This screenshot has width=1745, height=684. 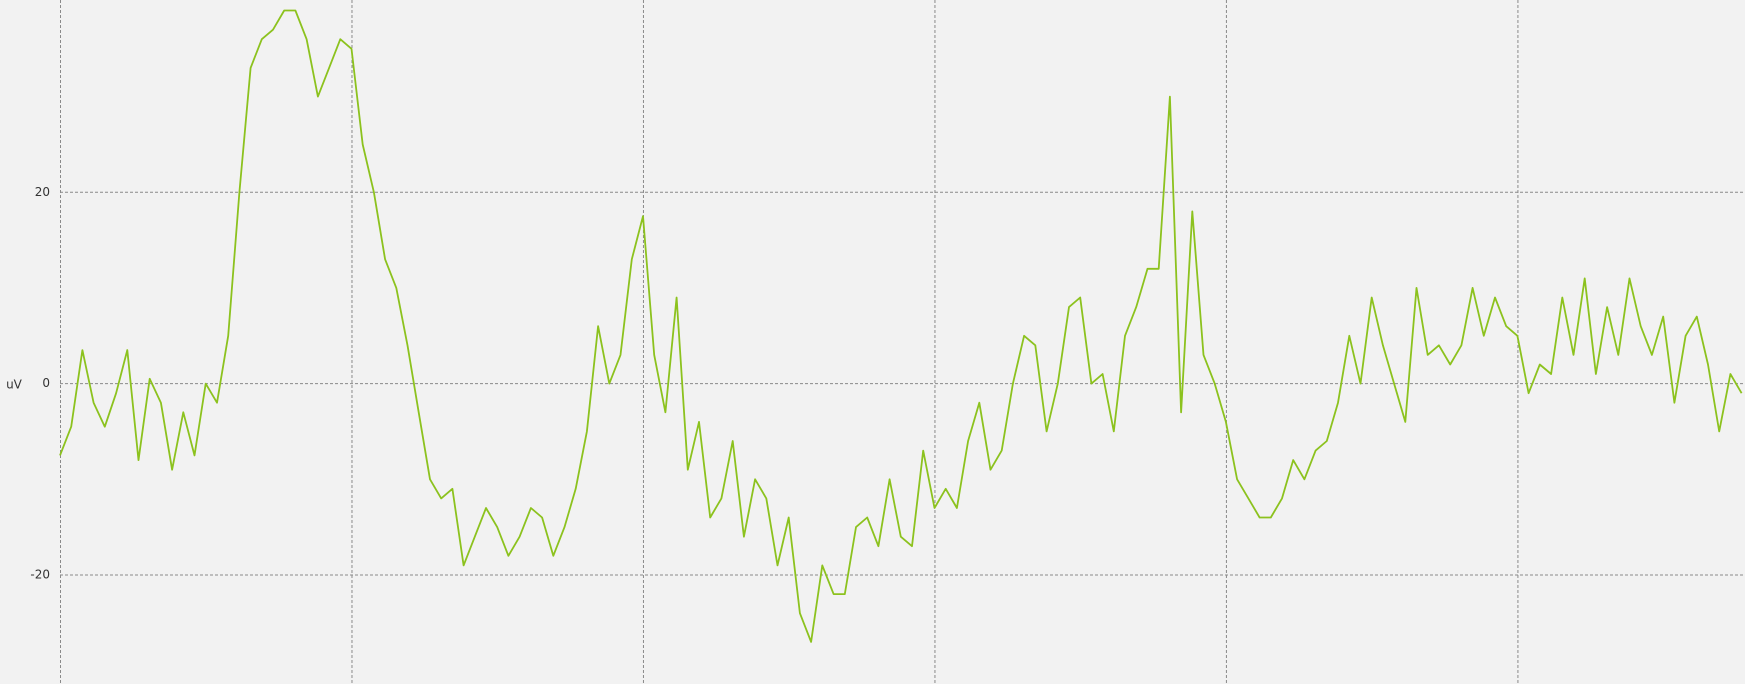 What do you see at coordinates (46, 383) in the screenshot?
I see `y-tick-label: 0` at bounding box center [46, 383].